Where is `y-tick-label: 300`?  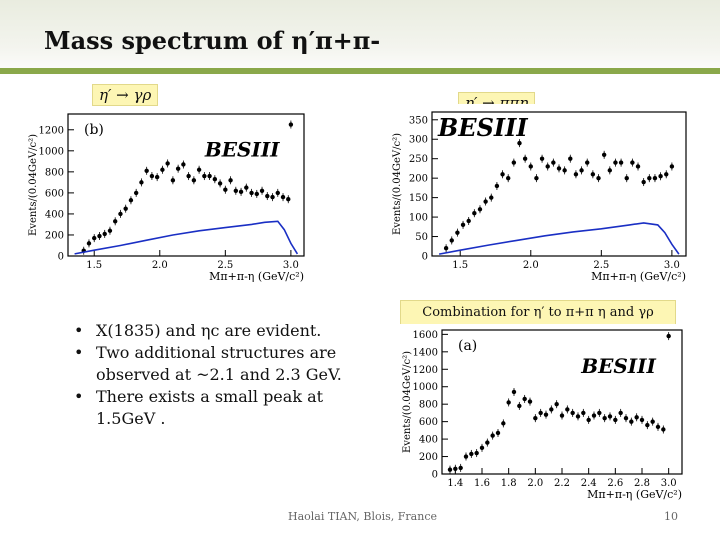
y-tick-label: 300 is located at coordinates (418, 140).